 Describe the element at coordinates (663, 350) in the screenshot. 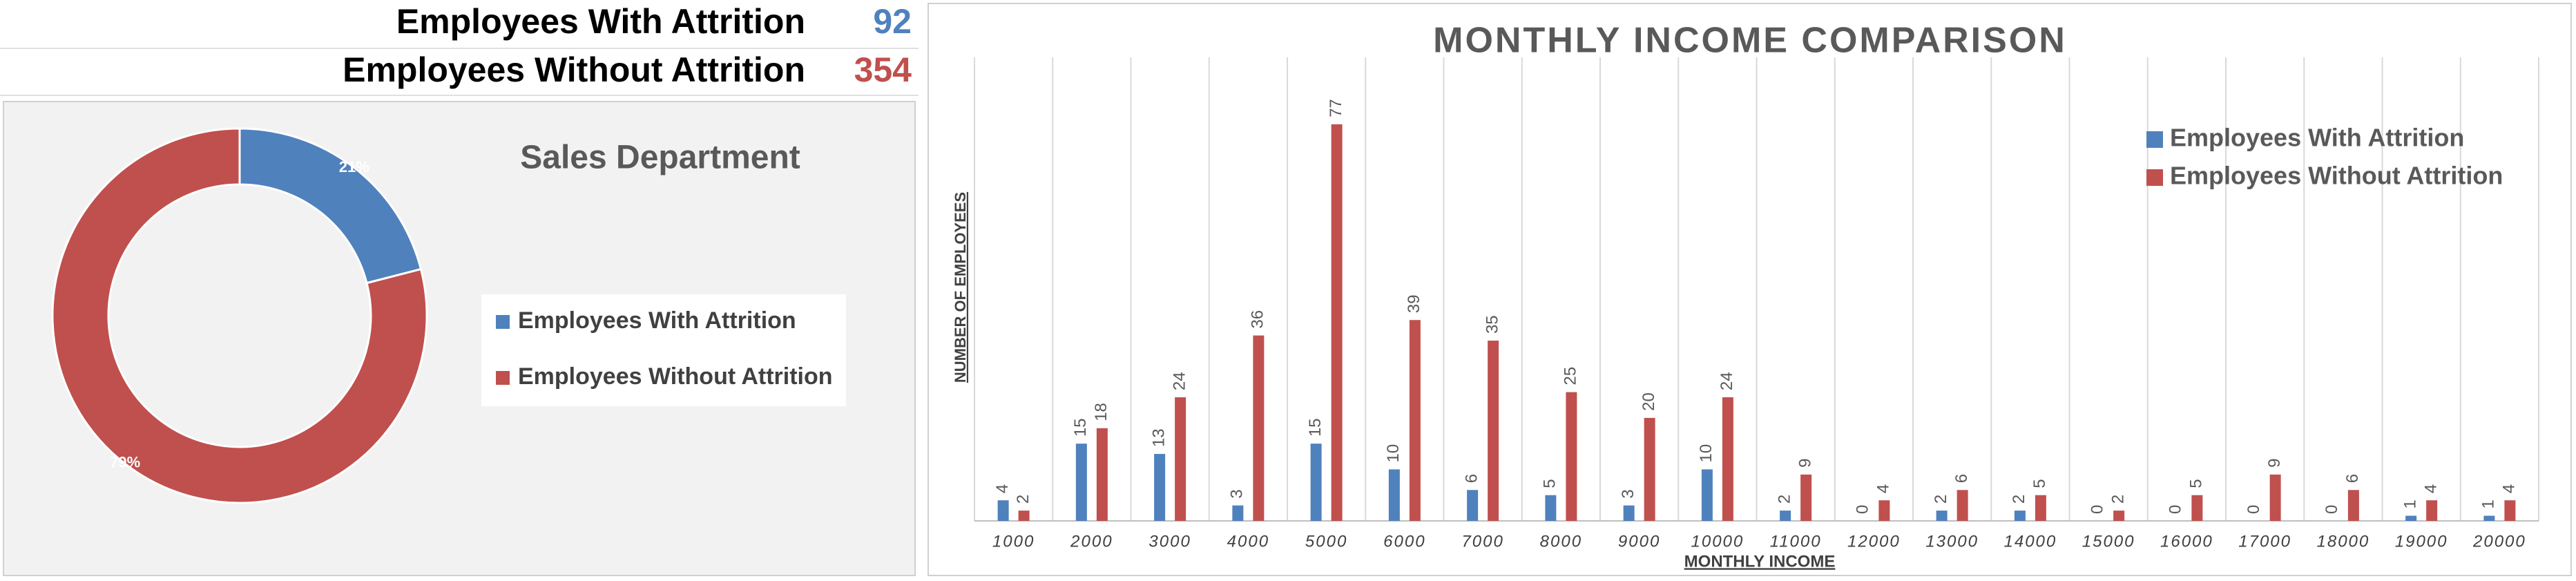

I see `legend-box` at that location.